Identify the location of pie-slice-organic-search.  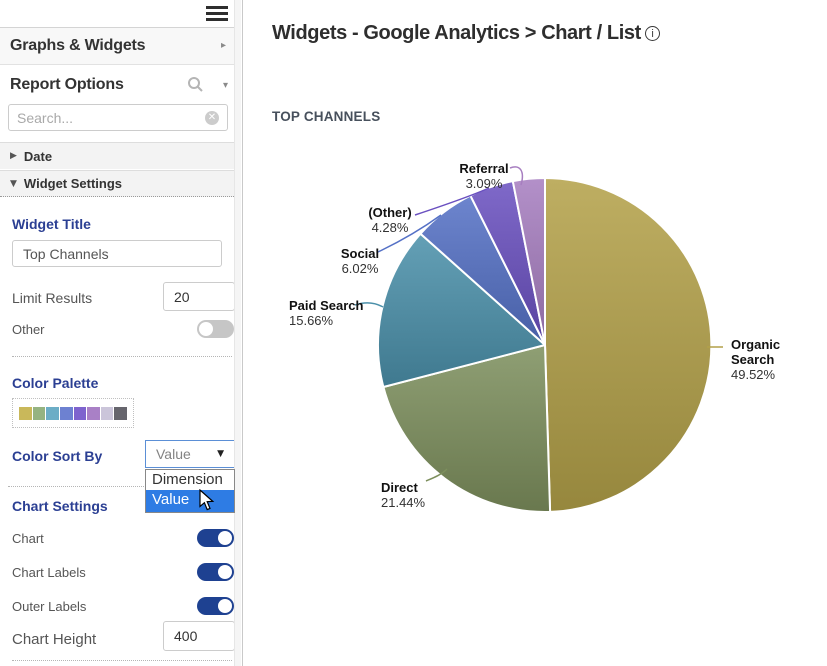
(628, 345).